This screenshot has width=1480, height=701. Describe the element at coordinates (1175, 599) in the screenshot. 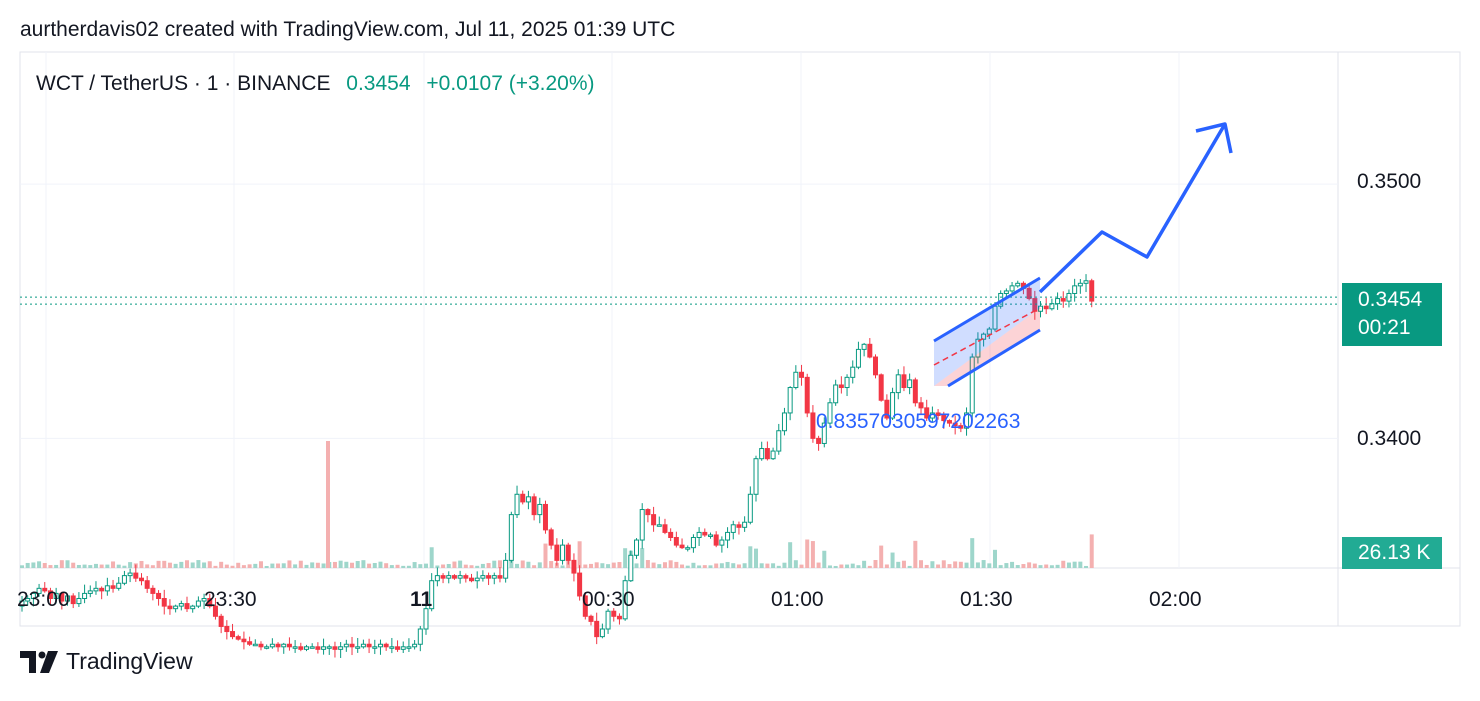

I see `x-tick-label: 02:00` at that location.